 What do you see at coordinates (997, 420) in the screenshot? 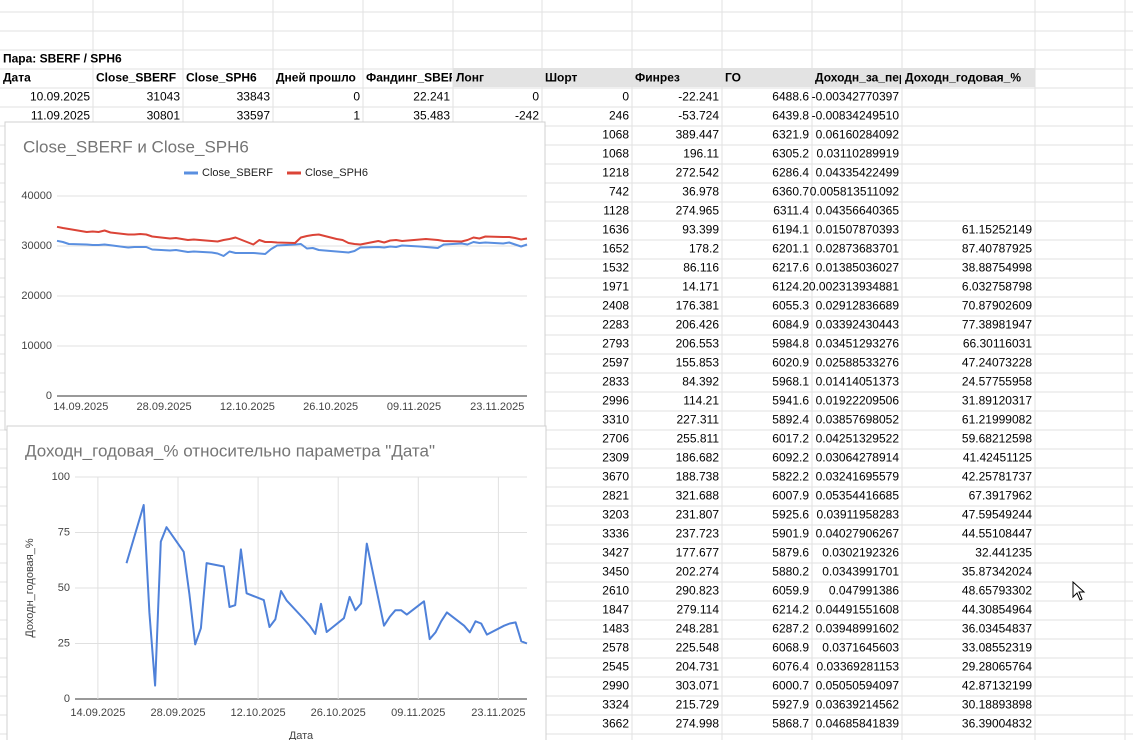
I see `cell: 61.21999082` at bounding box center [997, 420].